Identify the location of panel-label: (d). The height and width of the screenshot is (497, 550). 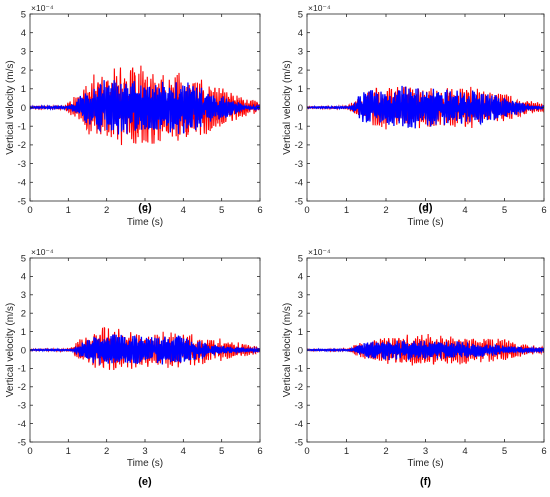
(425, 208).